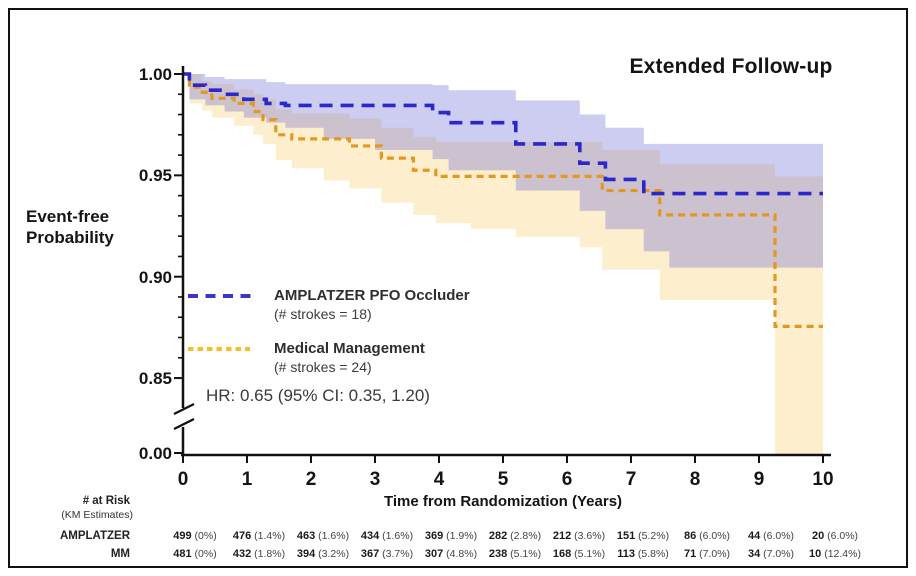  What do you see at coordinates (323, 314) in the screenshot?
I see `legend-sublabel-amplatzer: (# strokes = 18)` at bounding box center [323, 314].